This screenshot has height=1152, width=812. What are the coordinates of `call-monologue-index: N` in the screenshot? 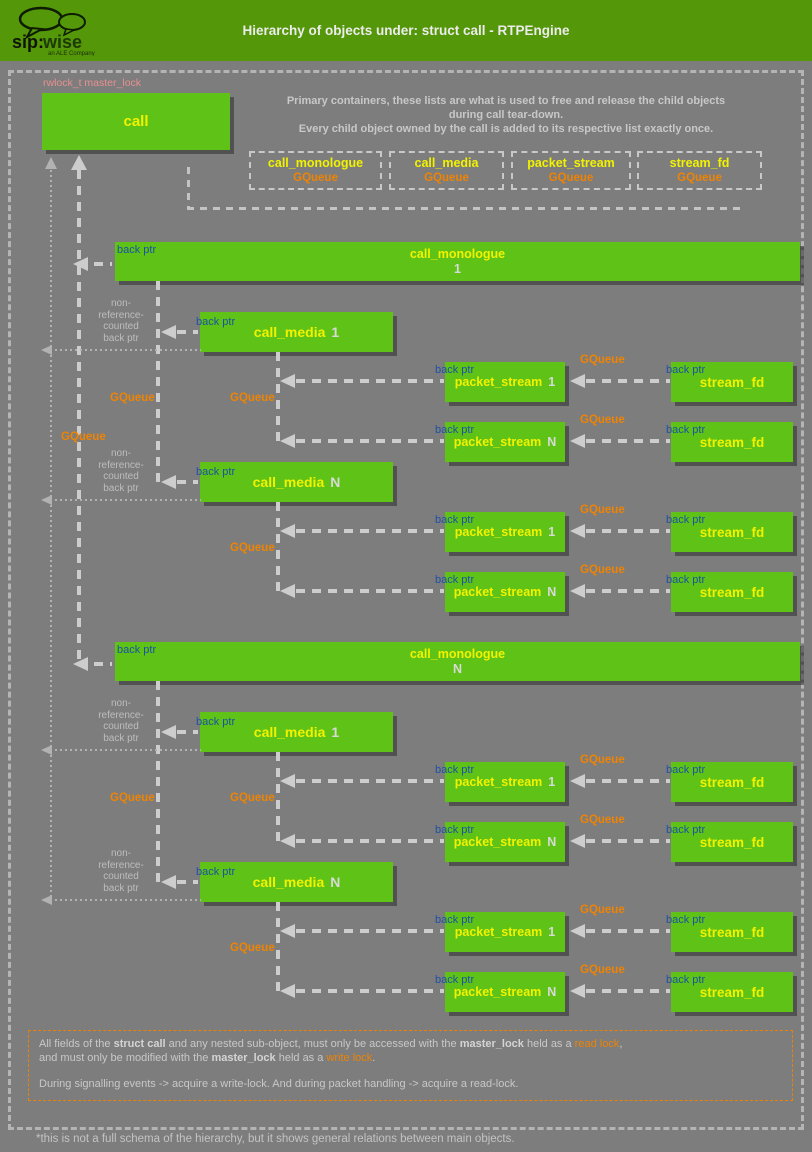 It's located at (457, 668).